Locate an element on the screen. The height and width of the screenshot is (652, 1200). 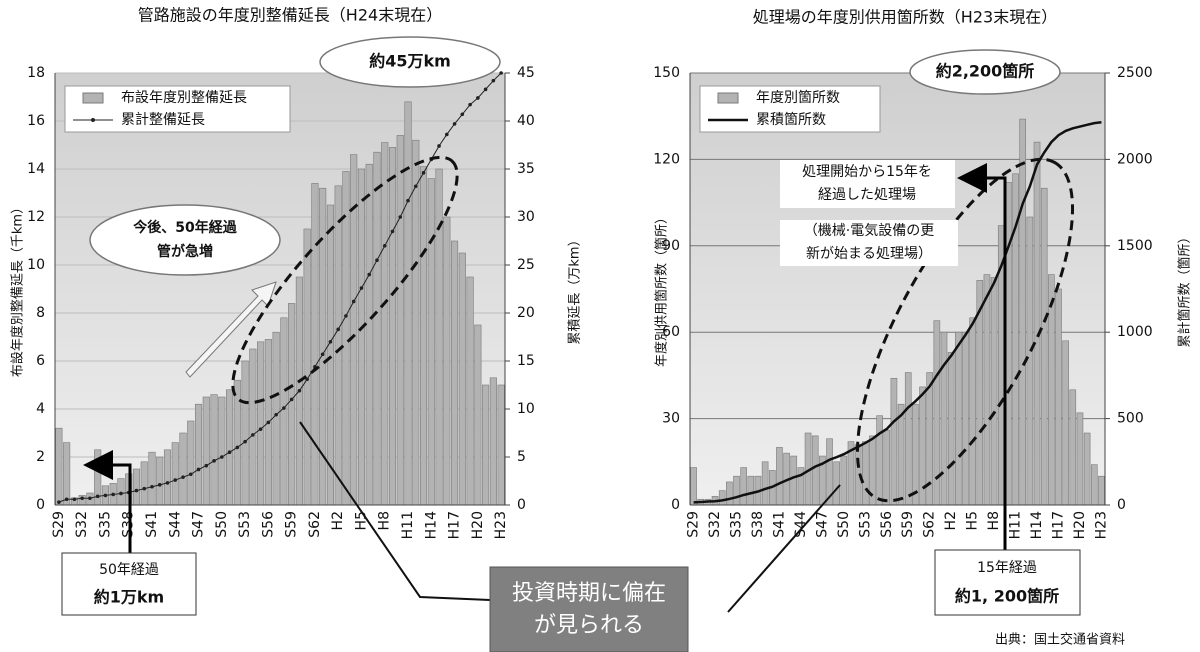
total-label: 約45万km is located at coordinates (410, 61).